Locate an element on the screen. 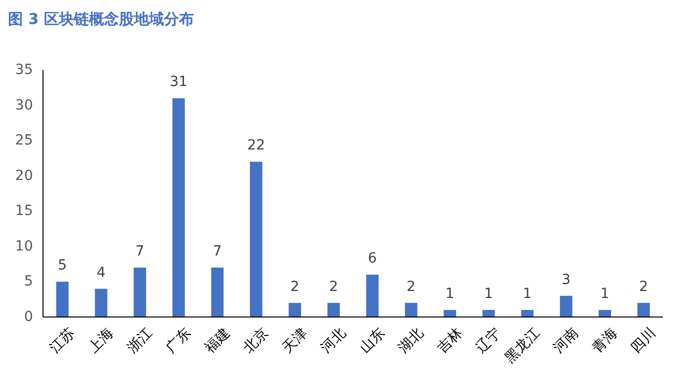 The height and width of the screenshot is (379, 684). title: 图 3 区块链概念股地域分布 is located at coordinates (101, 19).